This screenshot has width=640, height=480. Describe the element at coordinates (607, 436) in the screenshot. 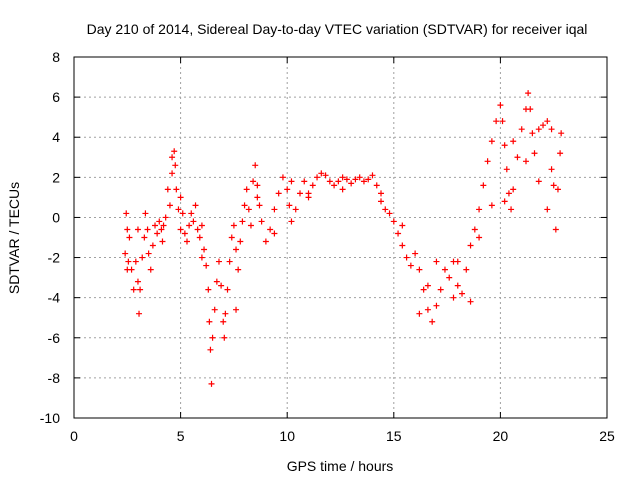

I see `x-tick-label: 25` at that location.